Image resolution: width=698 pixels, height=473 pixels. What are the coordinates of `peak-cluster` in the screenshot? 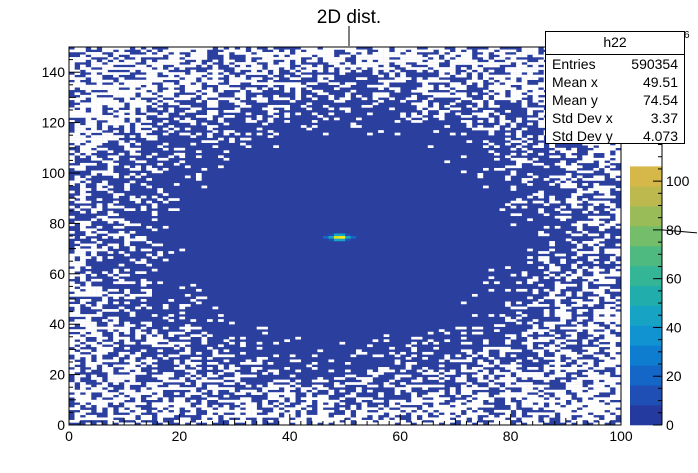 It's located at (339, 237).